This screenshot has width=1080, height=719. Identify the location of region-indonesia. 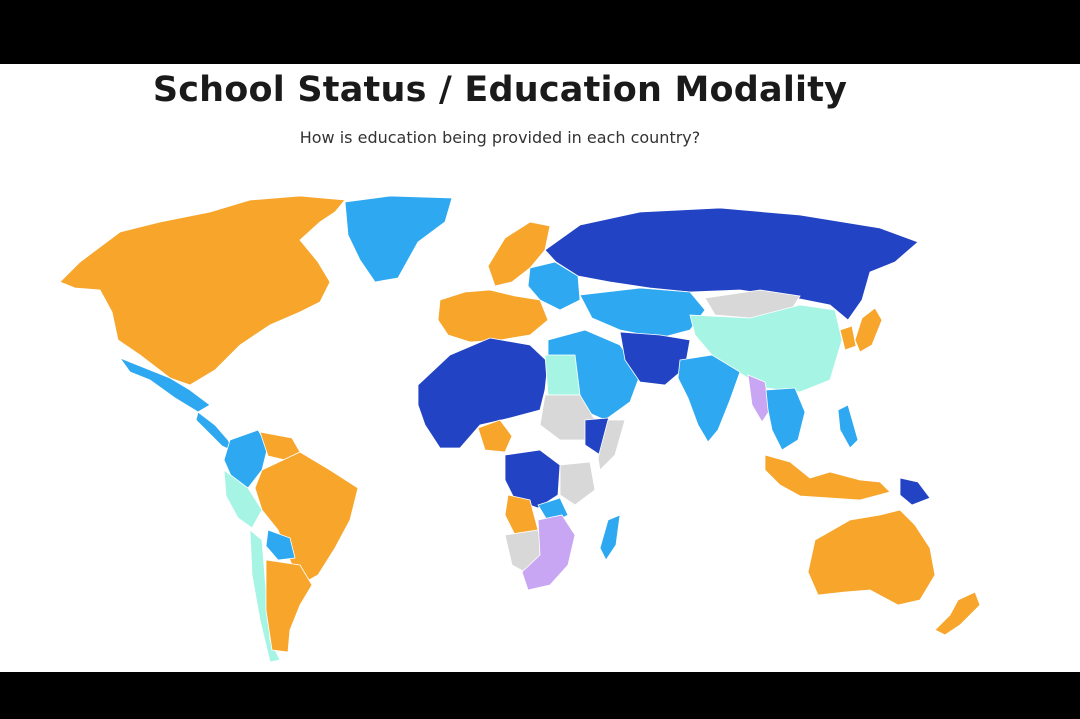
(827, 477).